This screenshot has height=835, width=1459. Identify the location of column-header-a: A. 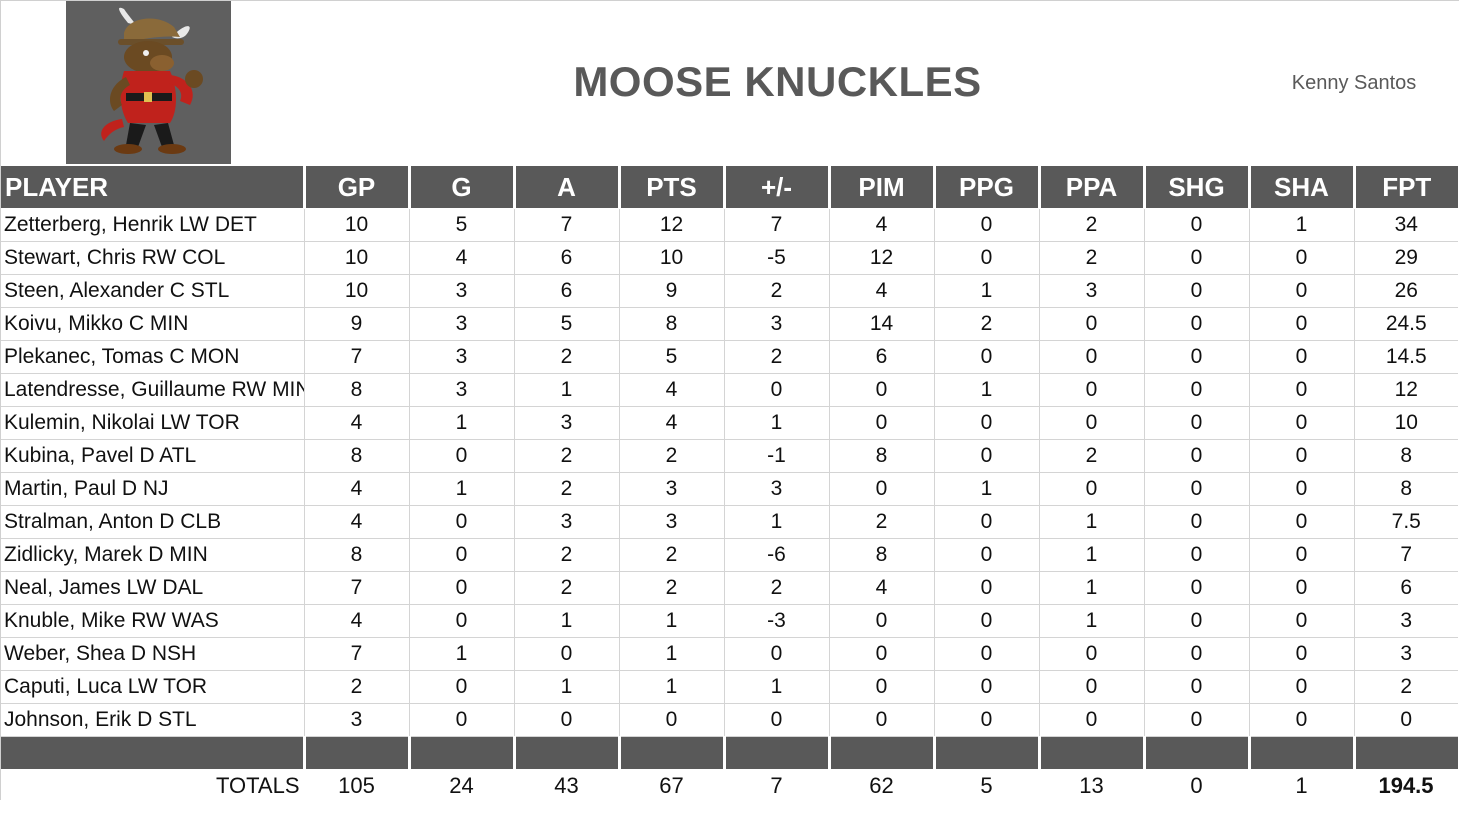
(567, 187).